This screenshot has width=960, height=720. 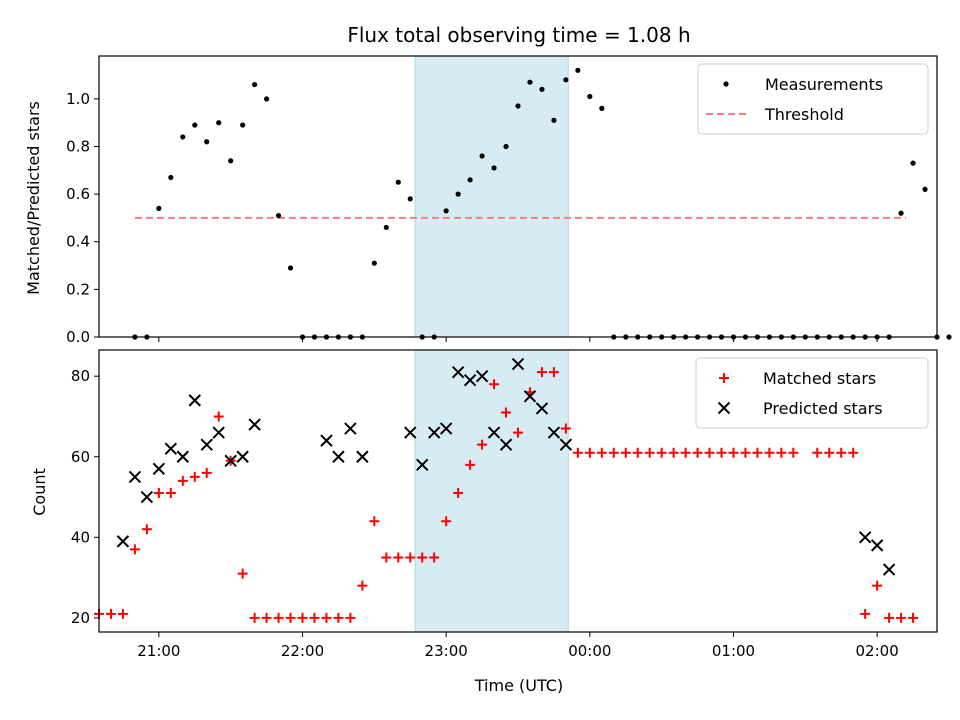 What do you see at coordinates (823, 408) in the screenshot?
I see `legend-label: Predicted stars` at bounding box center [823, 408].